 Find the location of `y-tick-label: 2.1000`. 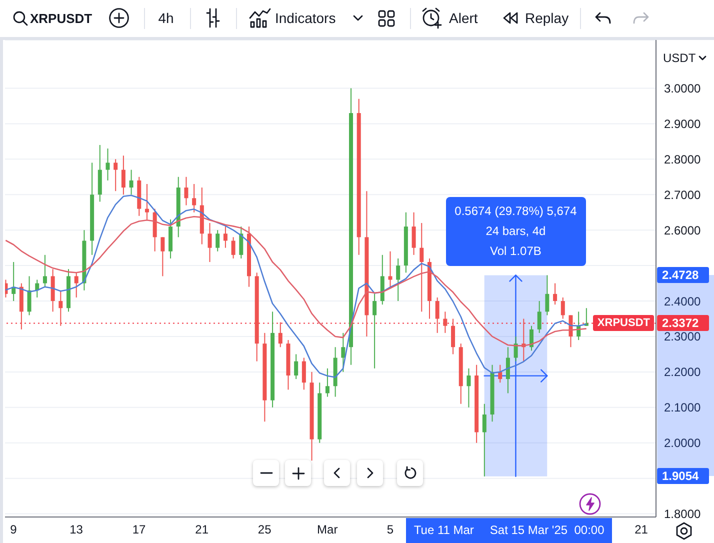

y-tick-label: 2.1000 is located at coordinates (683, 407).